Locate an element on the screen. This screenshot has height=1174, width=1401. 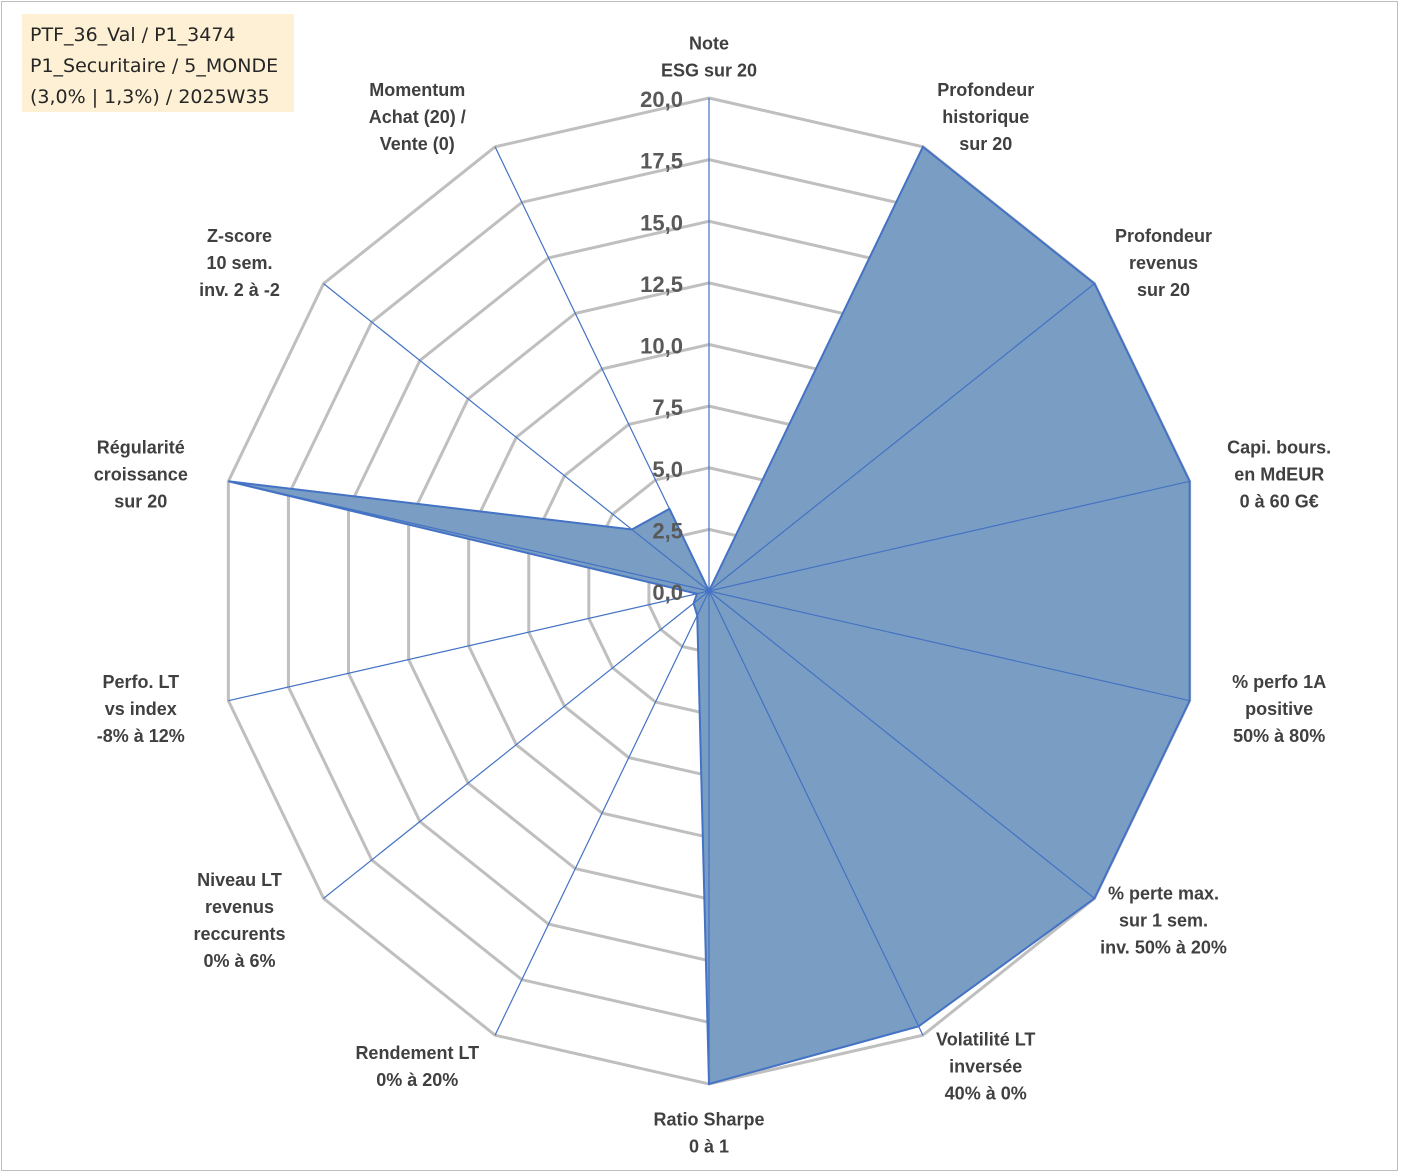
axis-label-line: Vente (0) is located at coordinates (417, 144).